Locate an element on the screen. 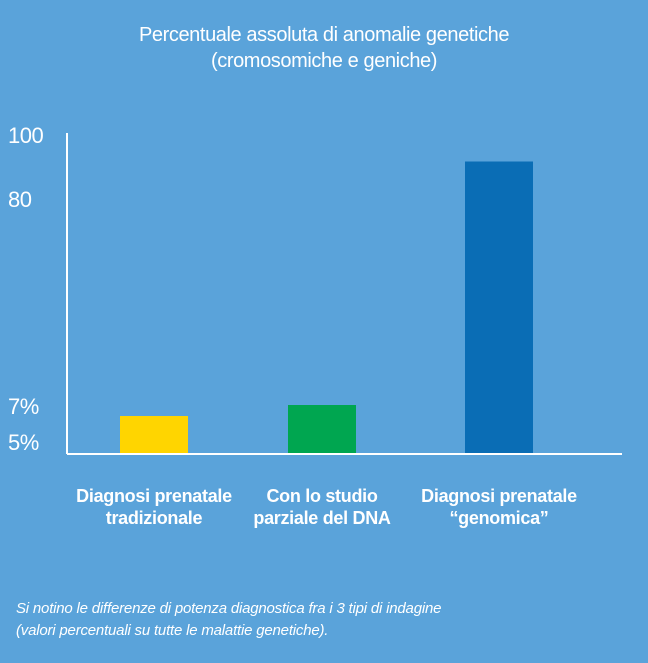 This screenshot has width=648, height=663. category-label-genomic-line-1: Diagnosi prenatale is located at coordinates (499, 496).